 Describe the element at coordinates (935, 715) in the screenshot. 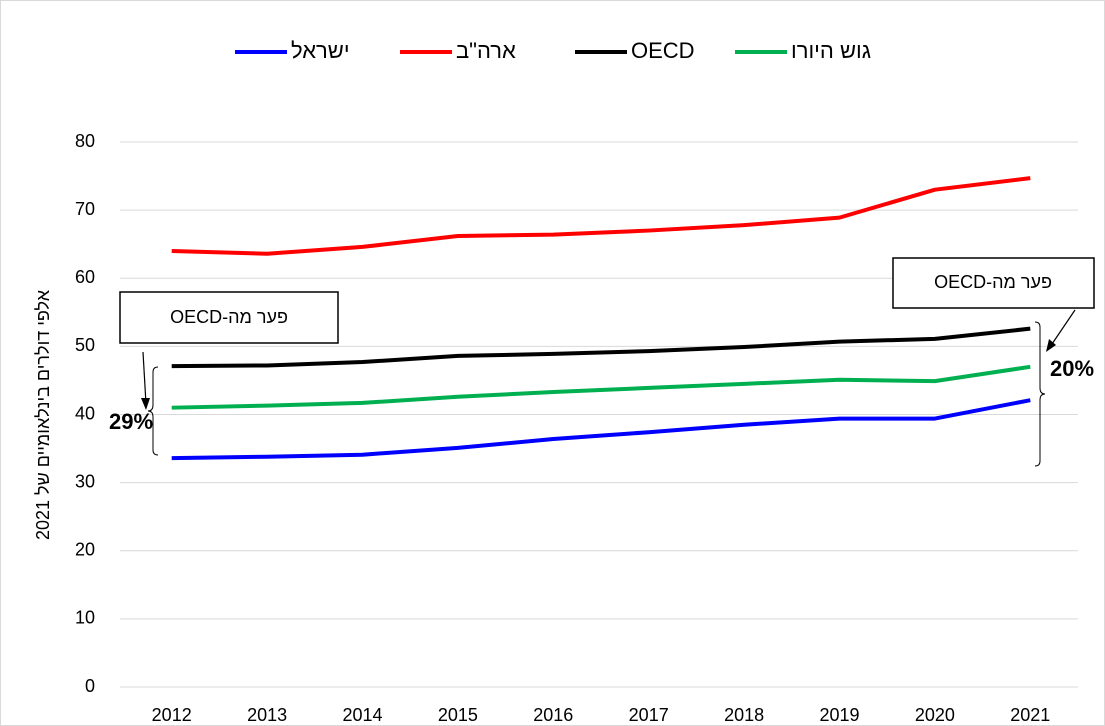

I see `x-tick-label: 2020` at that location.